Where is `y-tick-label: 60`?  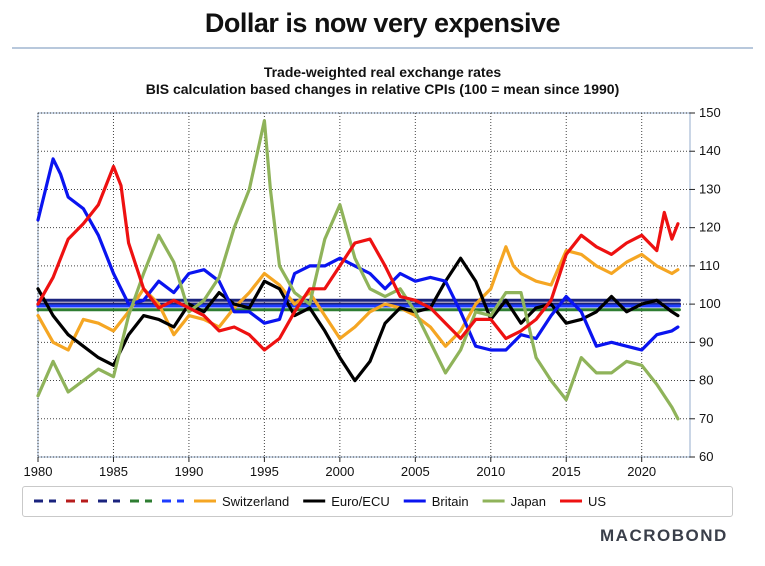
y-tick-label: 60 is located at coordinates (706, 456).